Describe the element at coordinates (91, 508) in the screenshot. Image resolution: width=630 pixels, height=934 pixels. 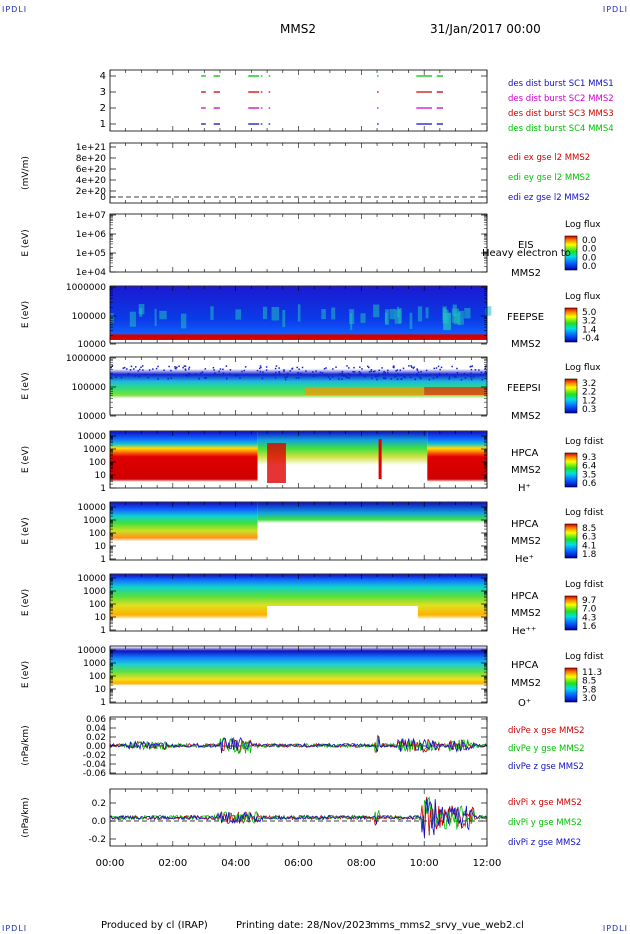
I see `y-tick-label: 10000` at that location.